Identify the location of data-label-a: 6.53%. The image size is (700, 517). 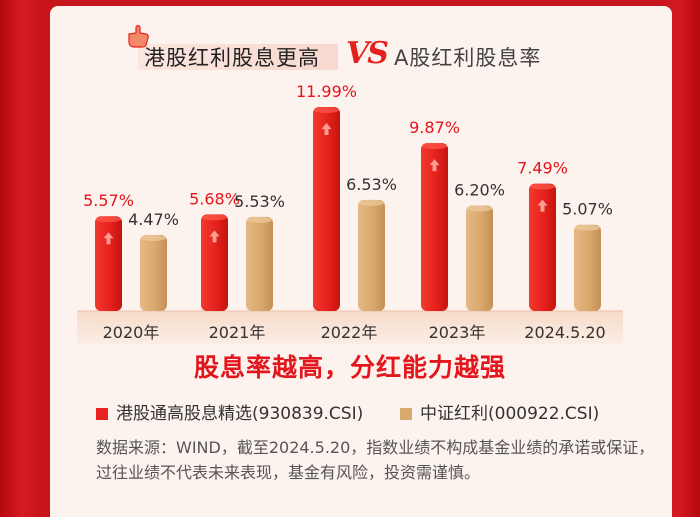
(371, 184).